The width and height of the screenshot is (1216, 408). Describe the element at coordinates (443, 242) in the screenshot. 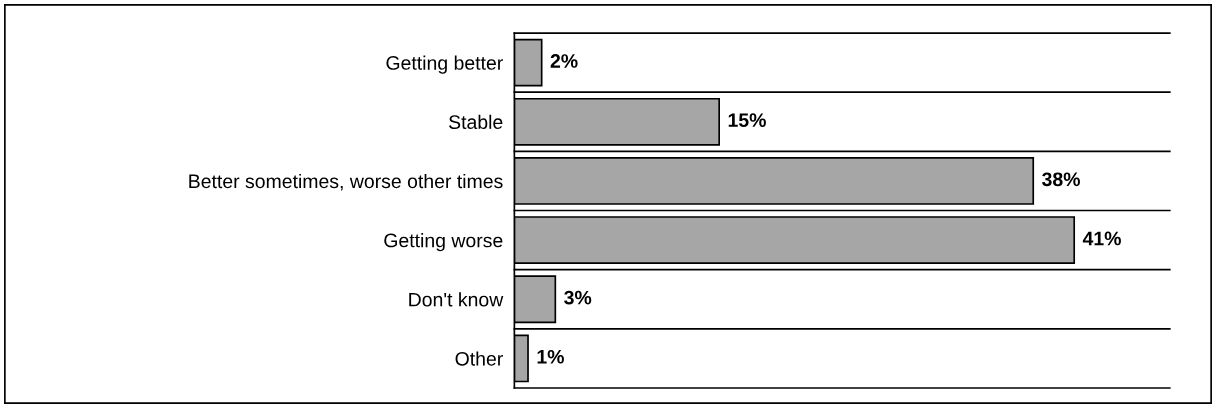

I see `y-tick-label: Getting worse` at that location.